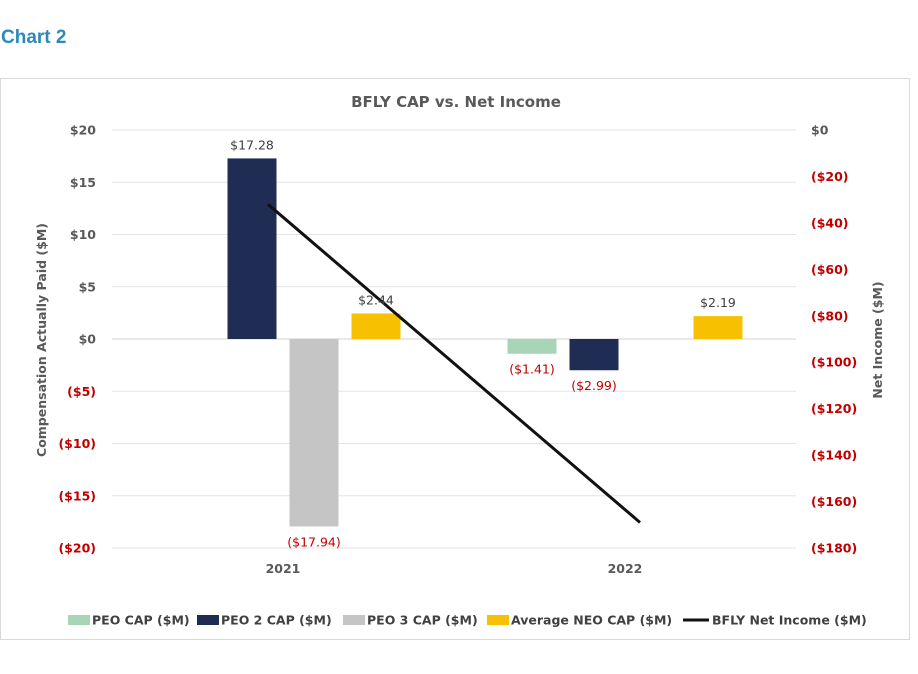 The width and height of the screenshot is (918, 674). What do you see at coordinates (820, 130) in the screenshot?
I see `y2-tick-label: $0` at bounding box center [820, 130].